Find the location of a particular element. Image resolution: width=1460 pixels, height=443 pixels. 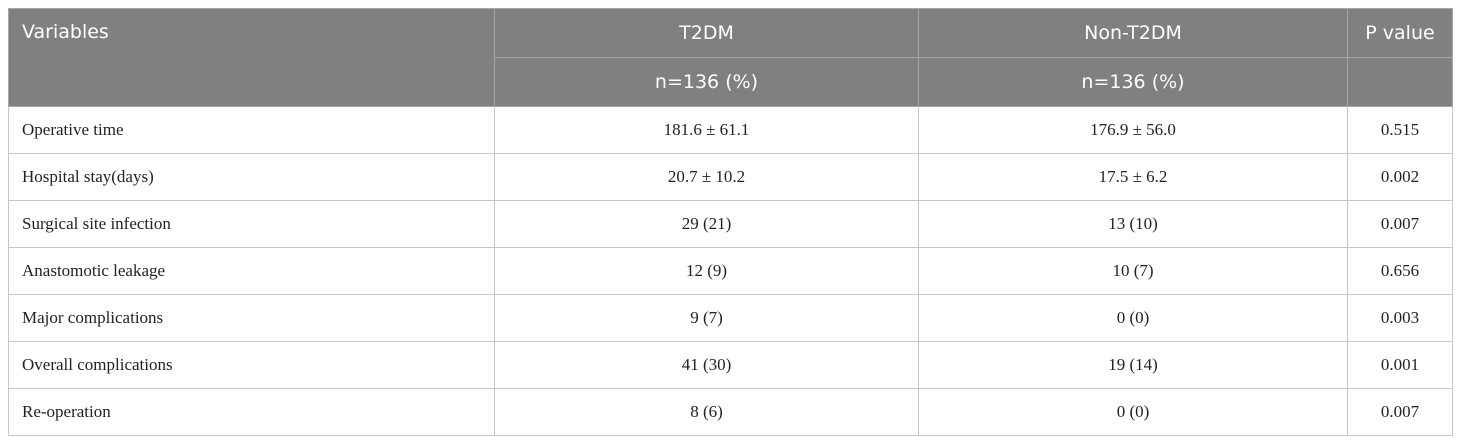

table-row: Re-operation 8 (6) 0 (0) 0.007 is located at coordinates (730, 412).